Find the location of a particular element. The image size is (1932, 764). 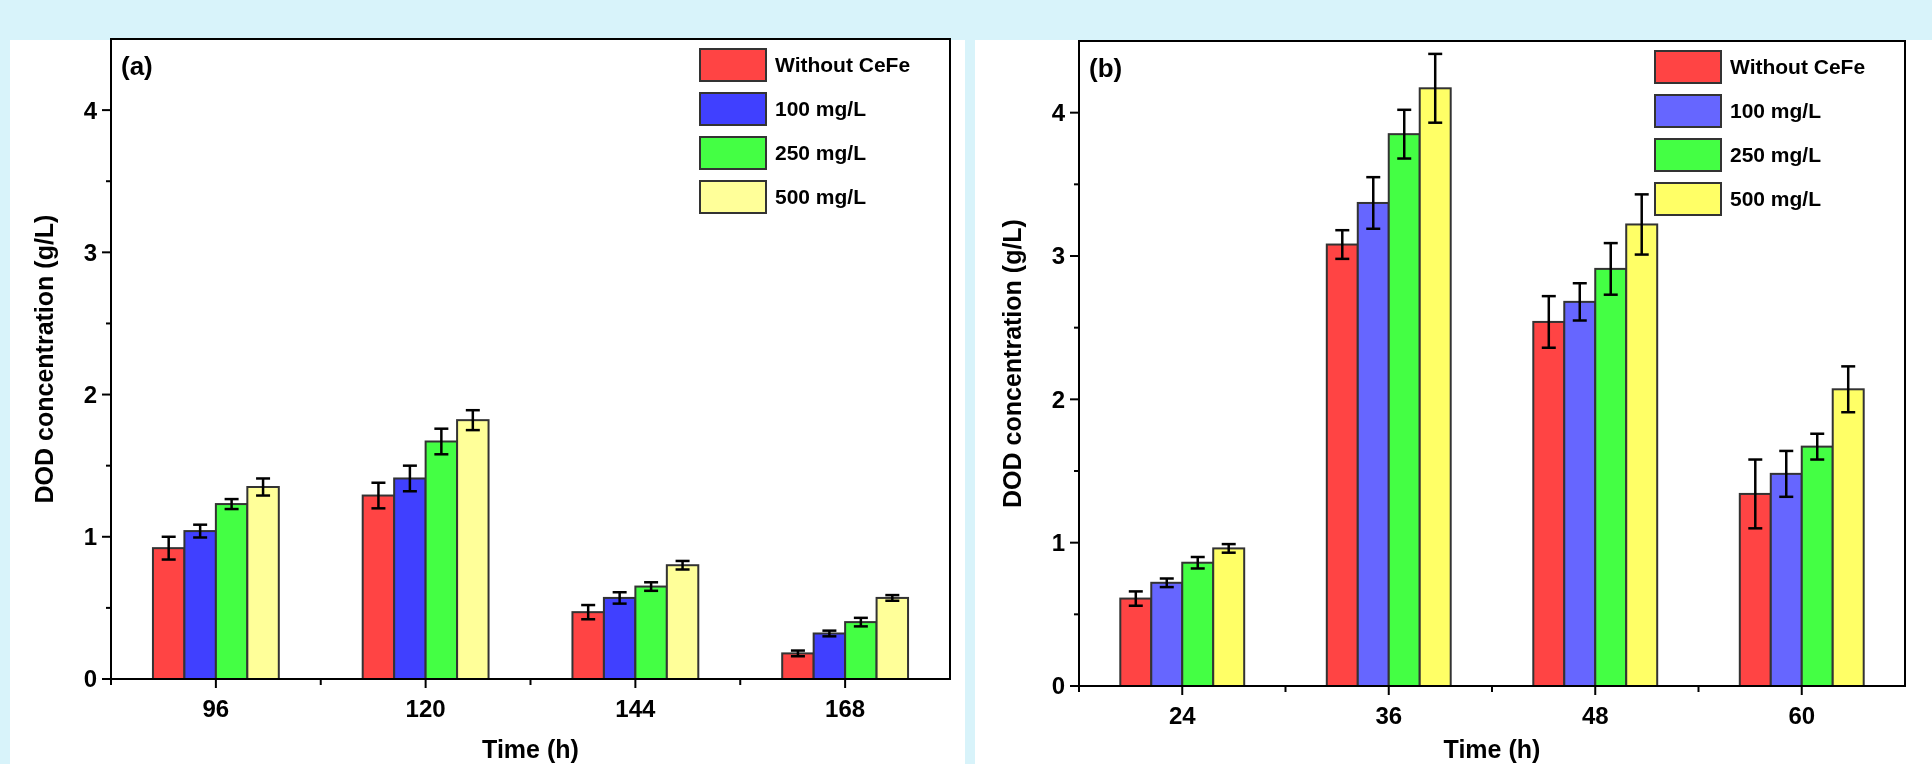

x-tick-label: 60 is located at coordinates (1802, 715).